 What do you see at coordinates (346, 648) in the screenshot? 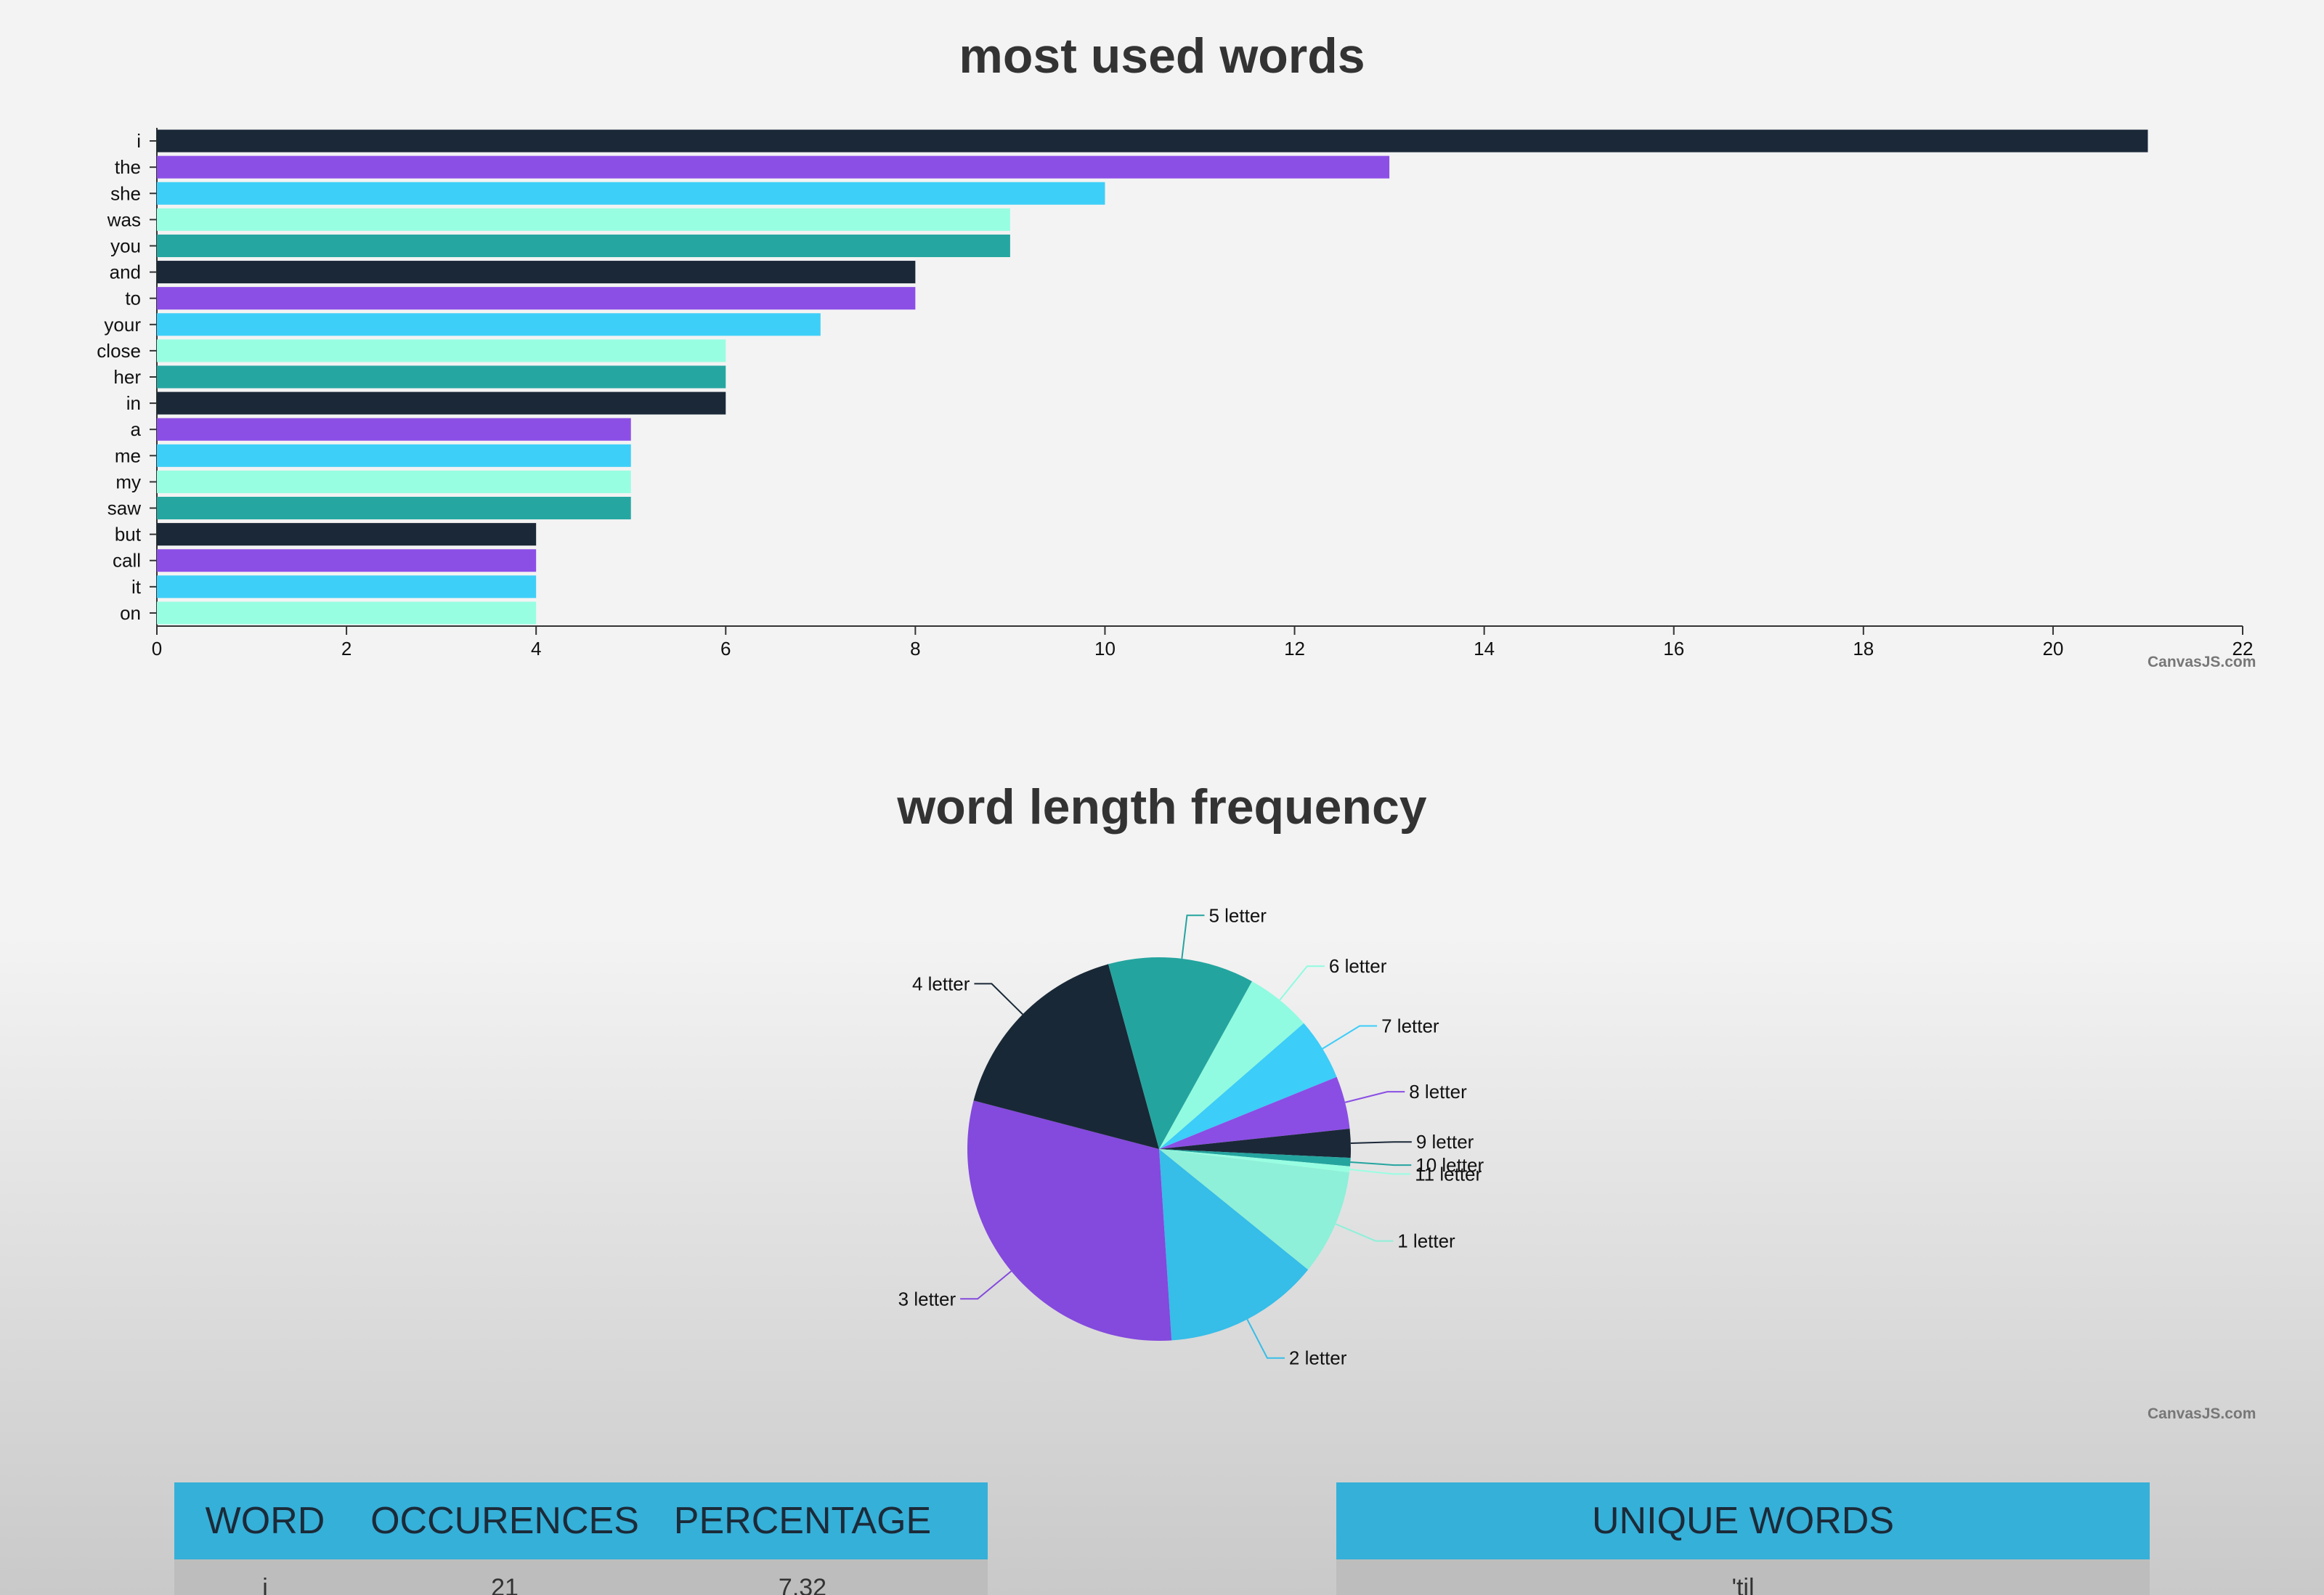
I see `x-tick-label: 2` at bounding box center [346, 648].